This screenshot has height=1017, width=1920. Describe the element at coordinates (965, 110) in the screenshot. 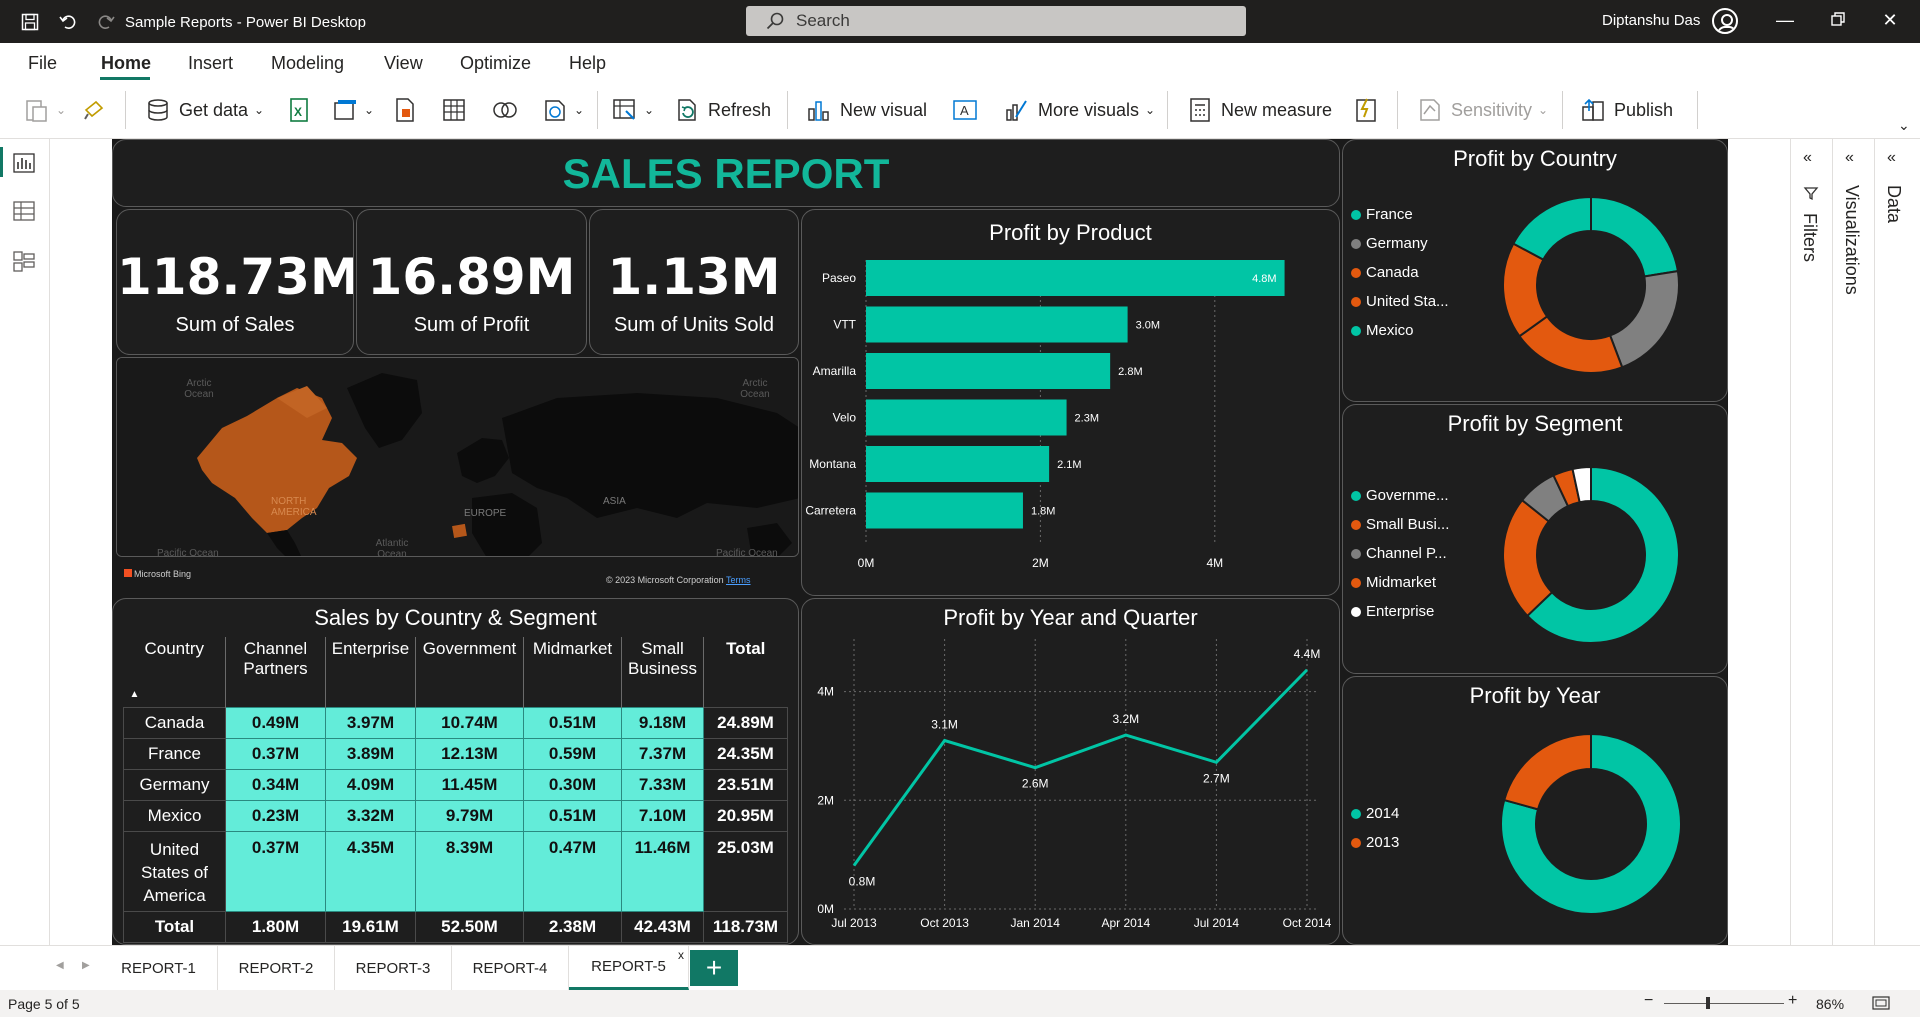

I see `text-box-button: A` at that location.